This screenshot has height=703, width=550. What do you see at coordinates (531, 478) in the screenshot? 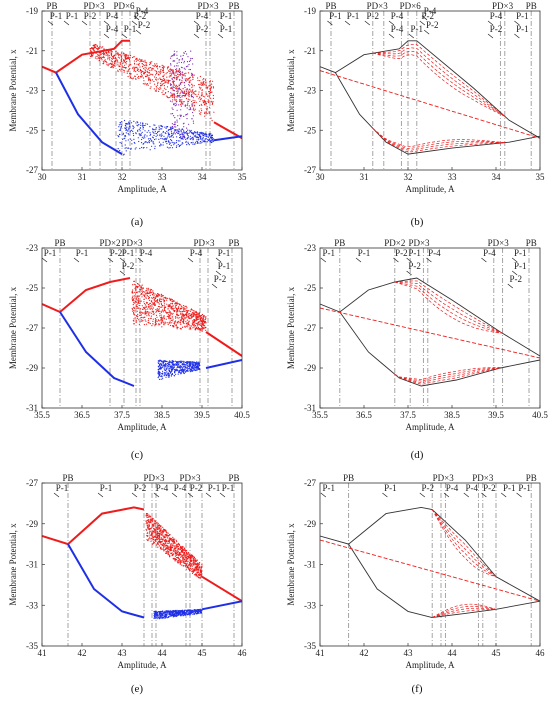
I see `bifurcation-annotation: PB` at bounding box center [531, 478].